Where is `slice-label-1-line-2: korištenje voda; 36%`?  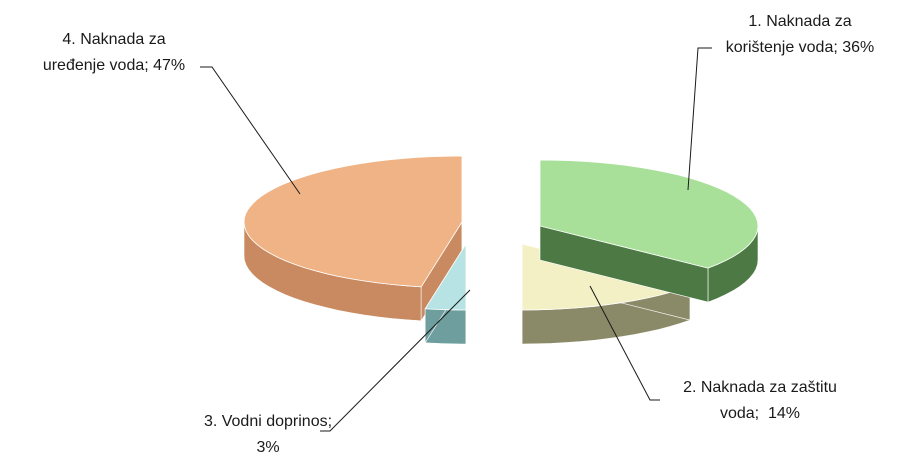
slice-label-1-line-2: korištenje voda; 36% is located at coordinates (800, 47).